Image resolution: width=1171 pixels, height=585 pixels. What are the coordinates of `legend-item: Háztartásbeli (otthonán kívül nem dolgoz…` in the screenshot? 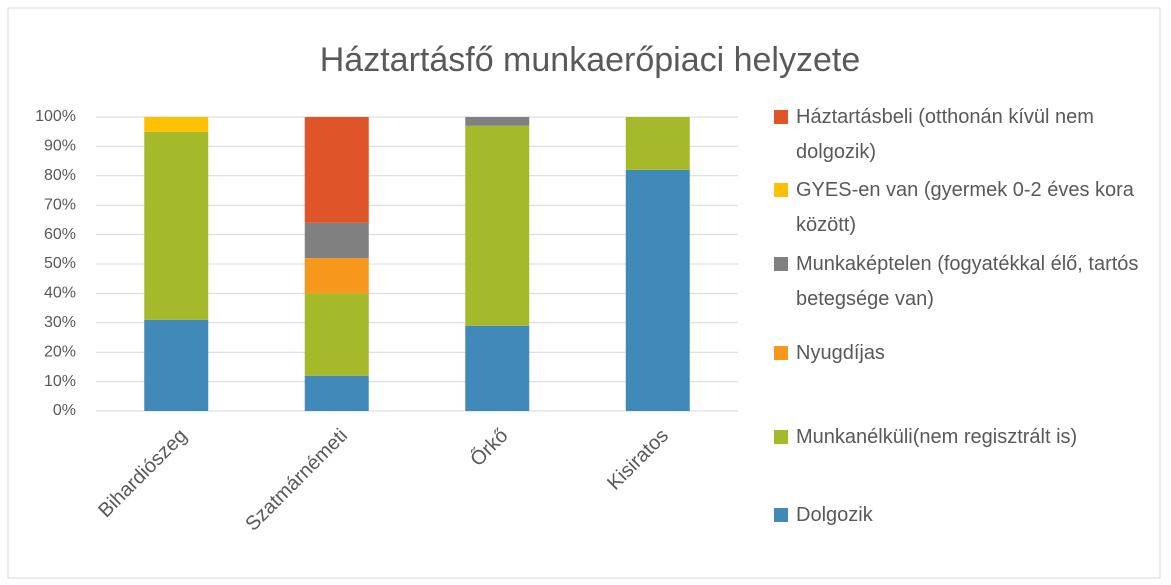 It's located at (965, 135).